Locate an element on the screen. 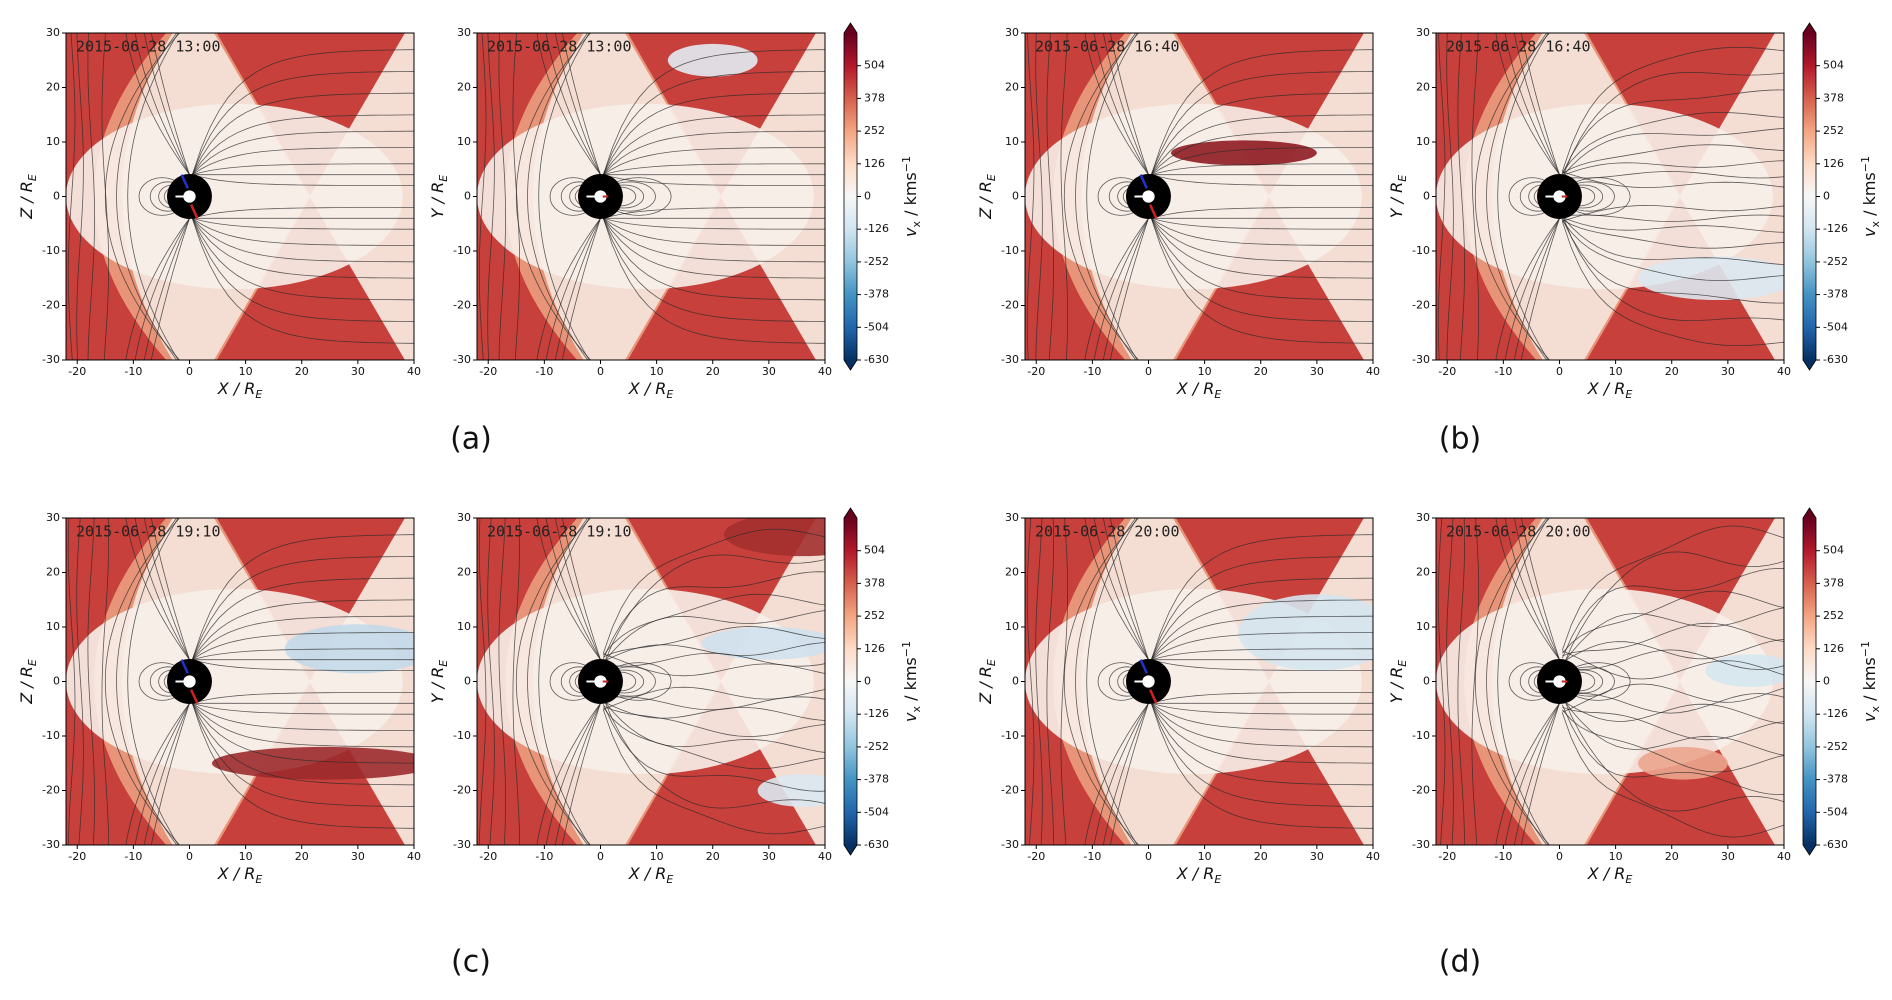 This screenshot has width=1892, height=1000. panel-timestamp: 2015-06-28 20:00 is located at coordinates (1518, 532).